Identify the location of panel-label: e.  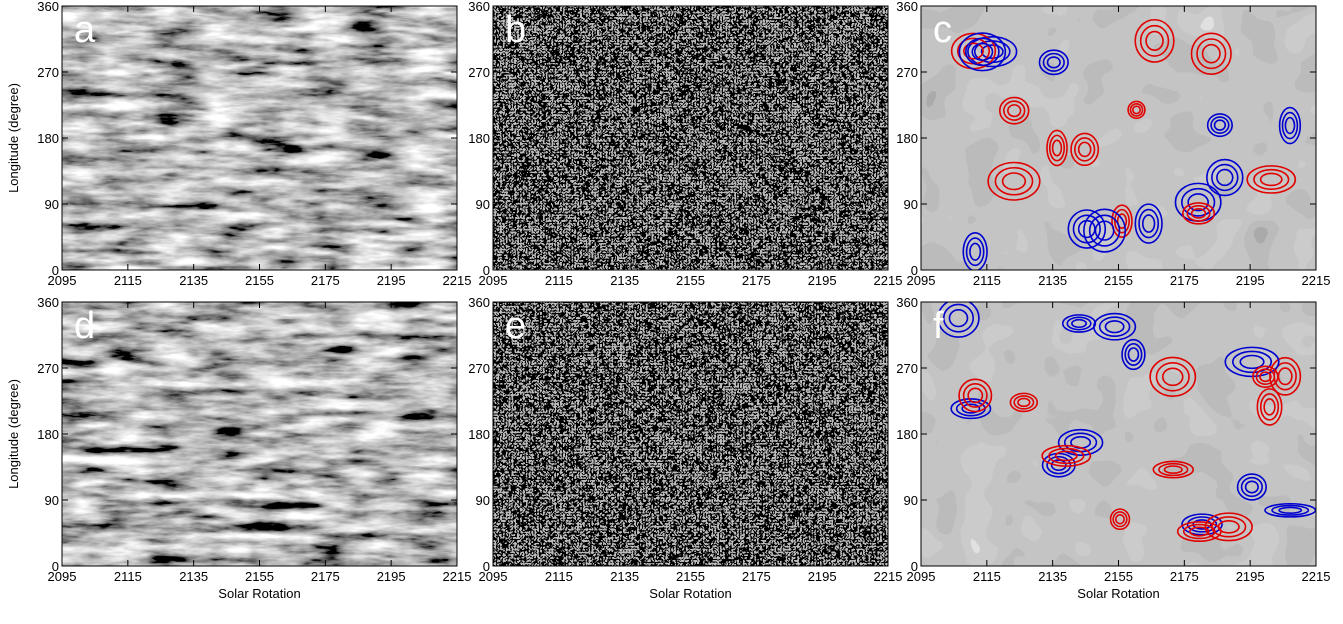
(515, 326).